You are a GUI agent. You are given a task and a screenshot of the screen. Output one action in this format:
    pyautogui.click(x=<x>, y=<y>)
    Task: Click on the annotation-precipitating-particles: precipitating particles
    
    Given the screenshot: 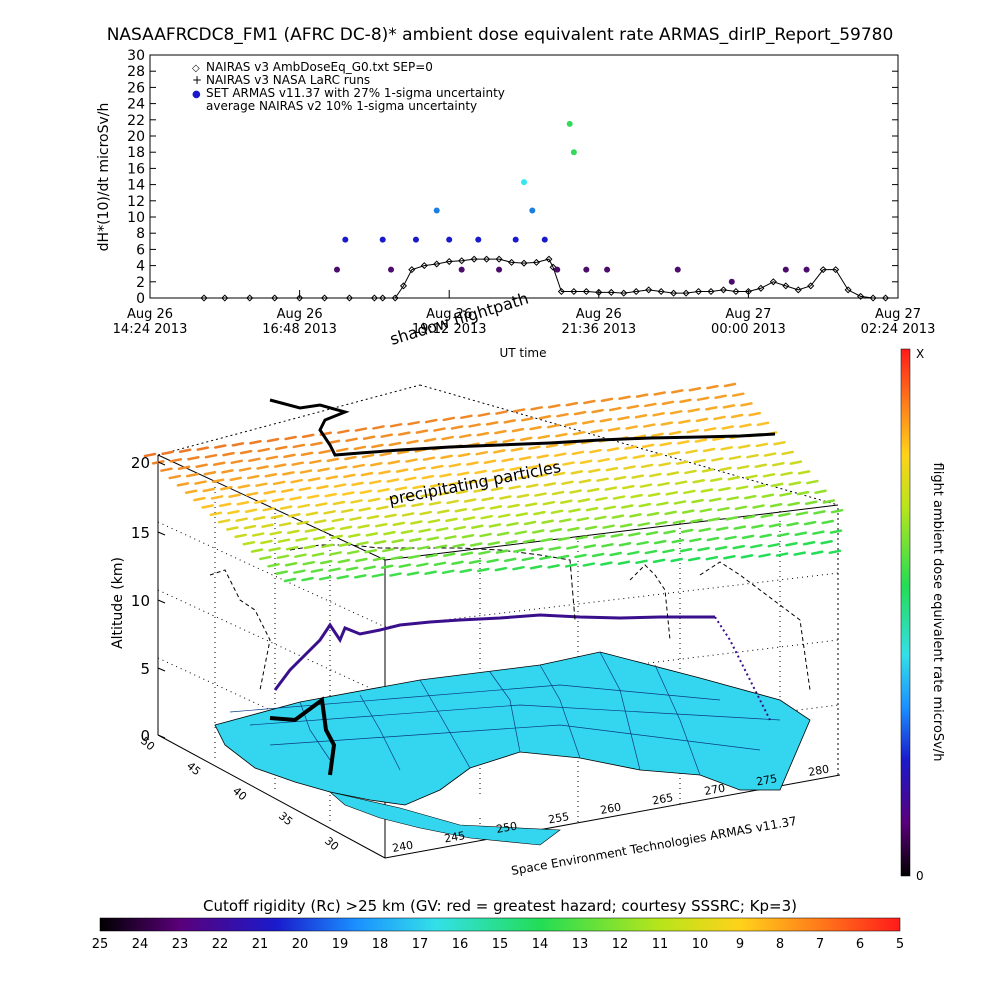 What is the action you would take?
    pyautogui.click(x=474, y=483)
    